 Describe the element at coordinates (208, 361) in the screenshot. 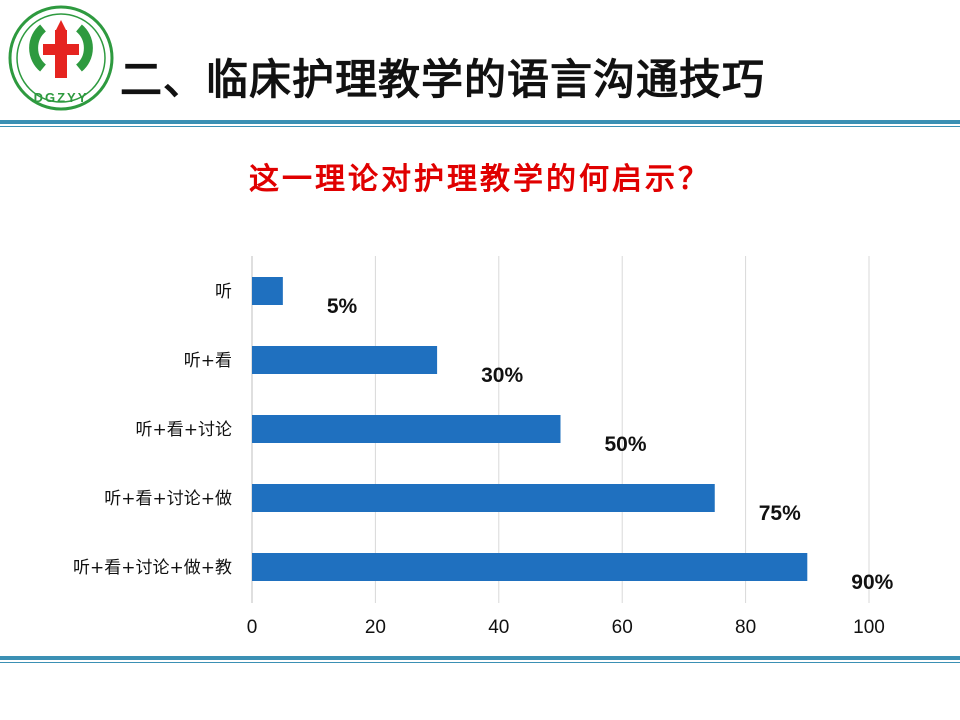

I see `category-label: 听+看` at that location.